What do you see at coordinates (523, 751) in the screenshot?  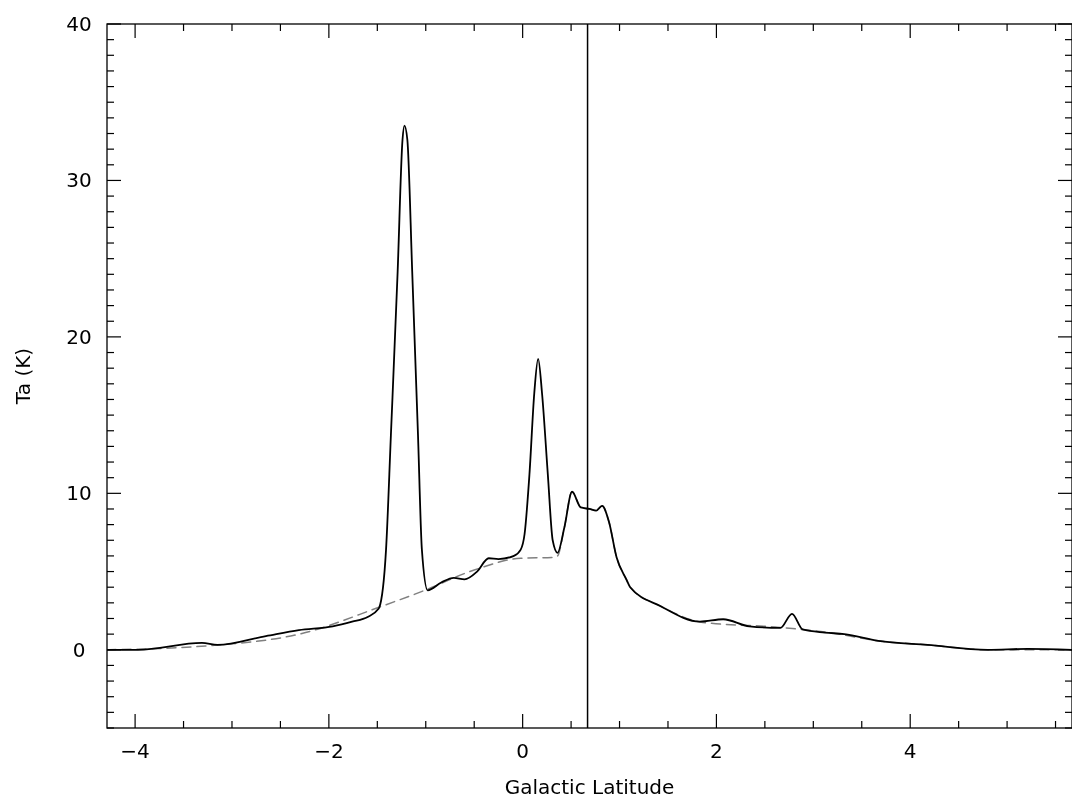 I see `x-tick-label: 0` at bounding box center [523, 751].